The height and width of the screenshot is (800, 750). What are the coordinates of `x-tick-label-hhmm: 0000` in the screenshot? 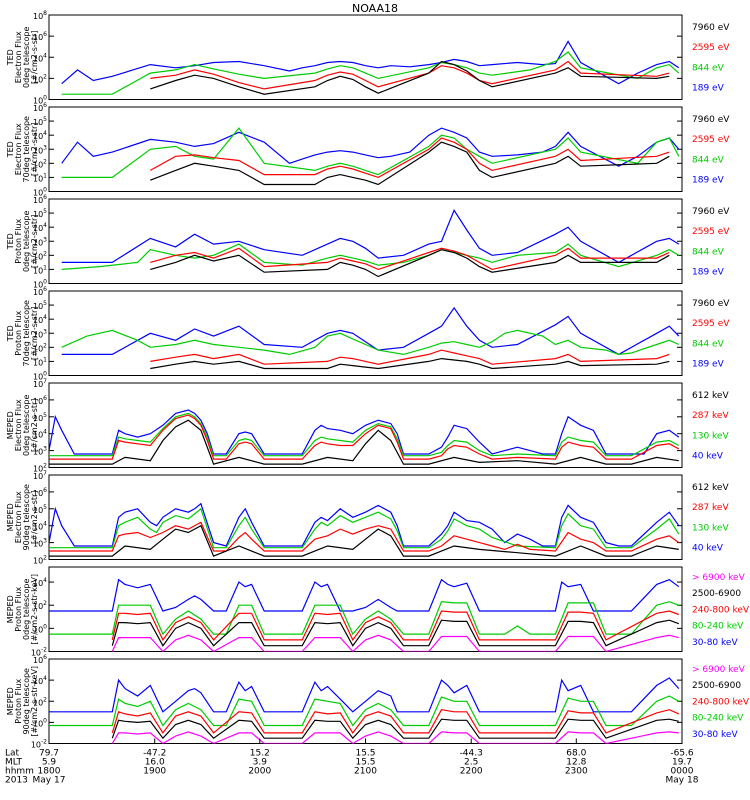 It's located at (682, 772).